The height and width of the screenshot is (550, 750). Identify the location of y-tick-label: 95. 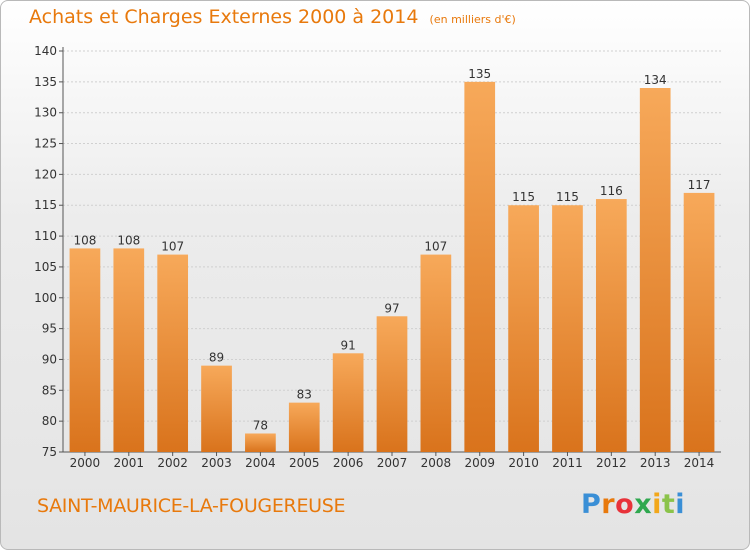
(49, 329).